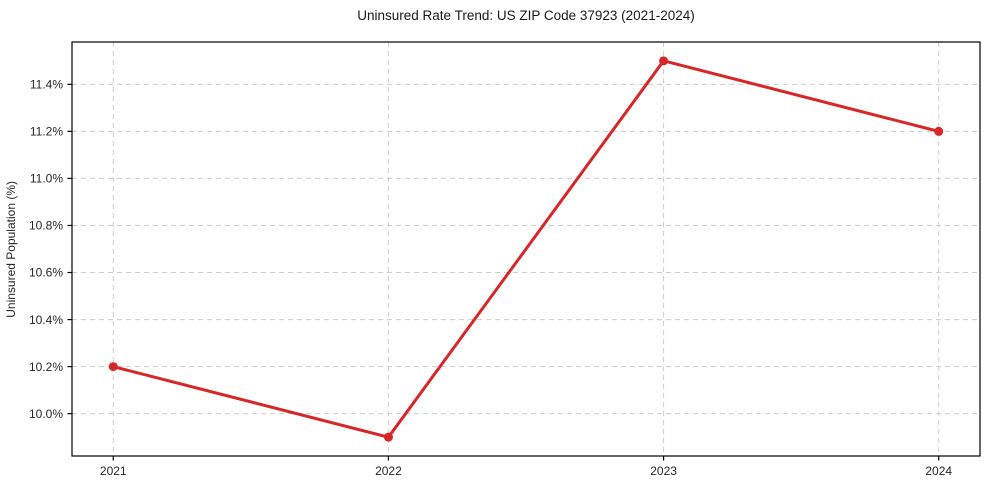  I want to click on y-tick-label: 11.2%, so click(46, 132).